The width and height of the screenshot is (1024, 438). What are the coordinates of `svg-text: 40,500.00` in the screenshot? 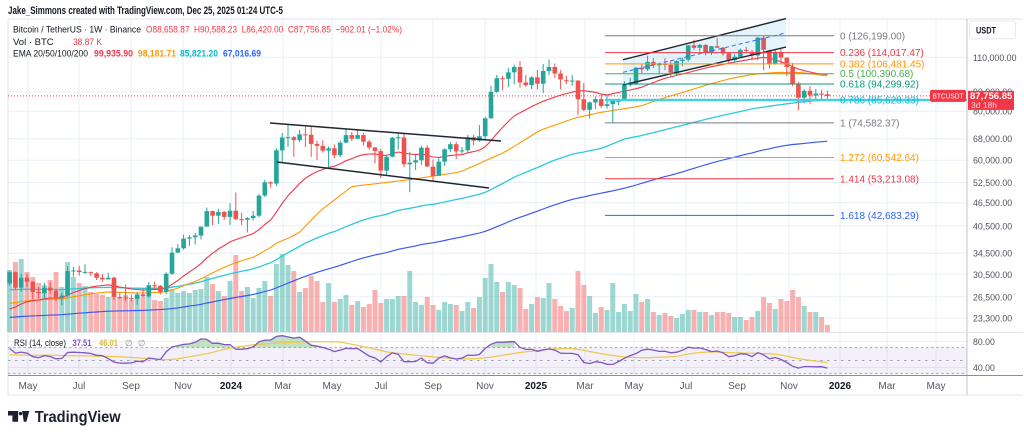 It's located at (992, 226).